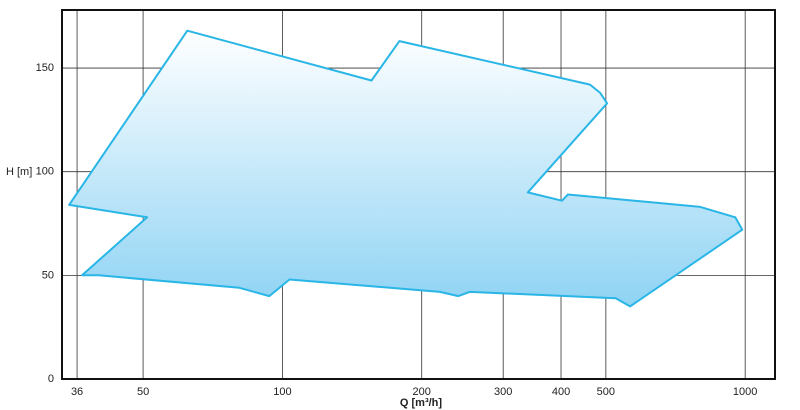  Describe the element at coordinates (77, 392) in the screenshot. I see `x-tick-label: 36` at that location.